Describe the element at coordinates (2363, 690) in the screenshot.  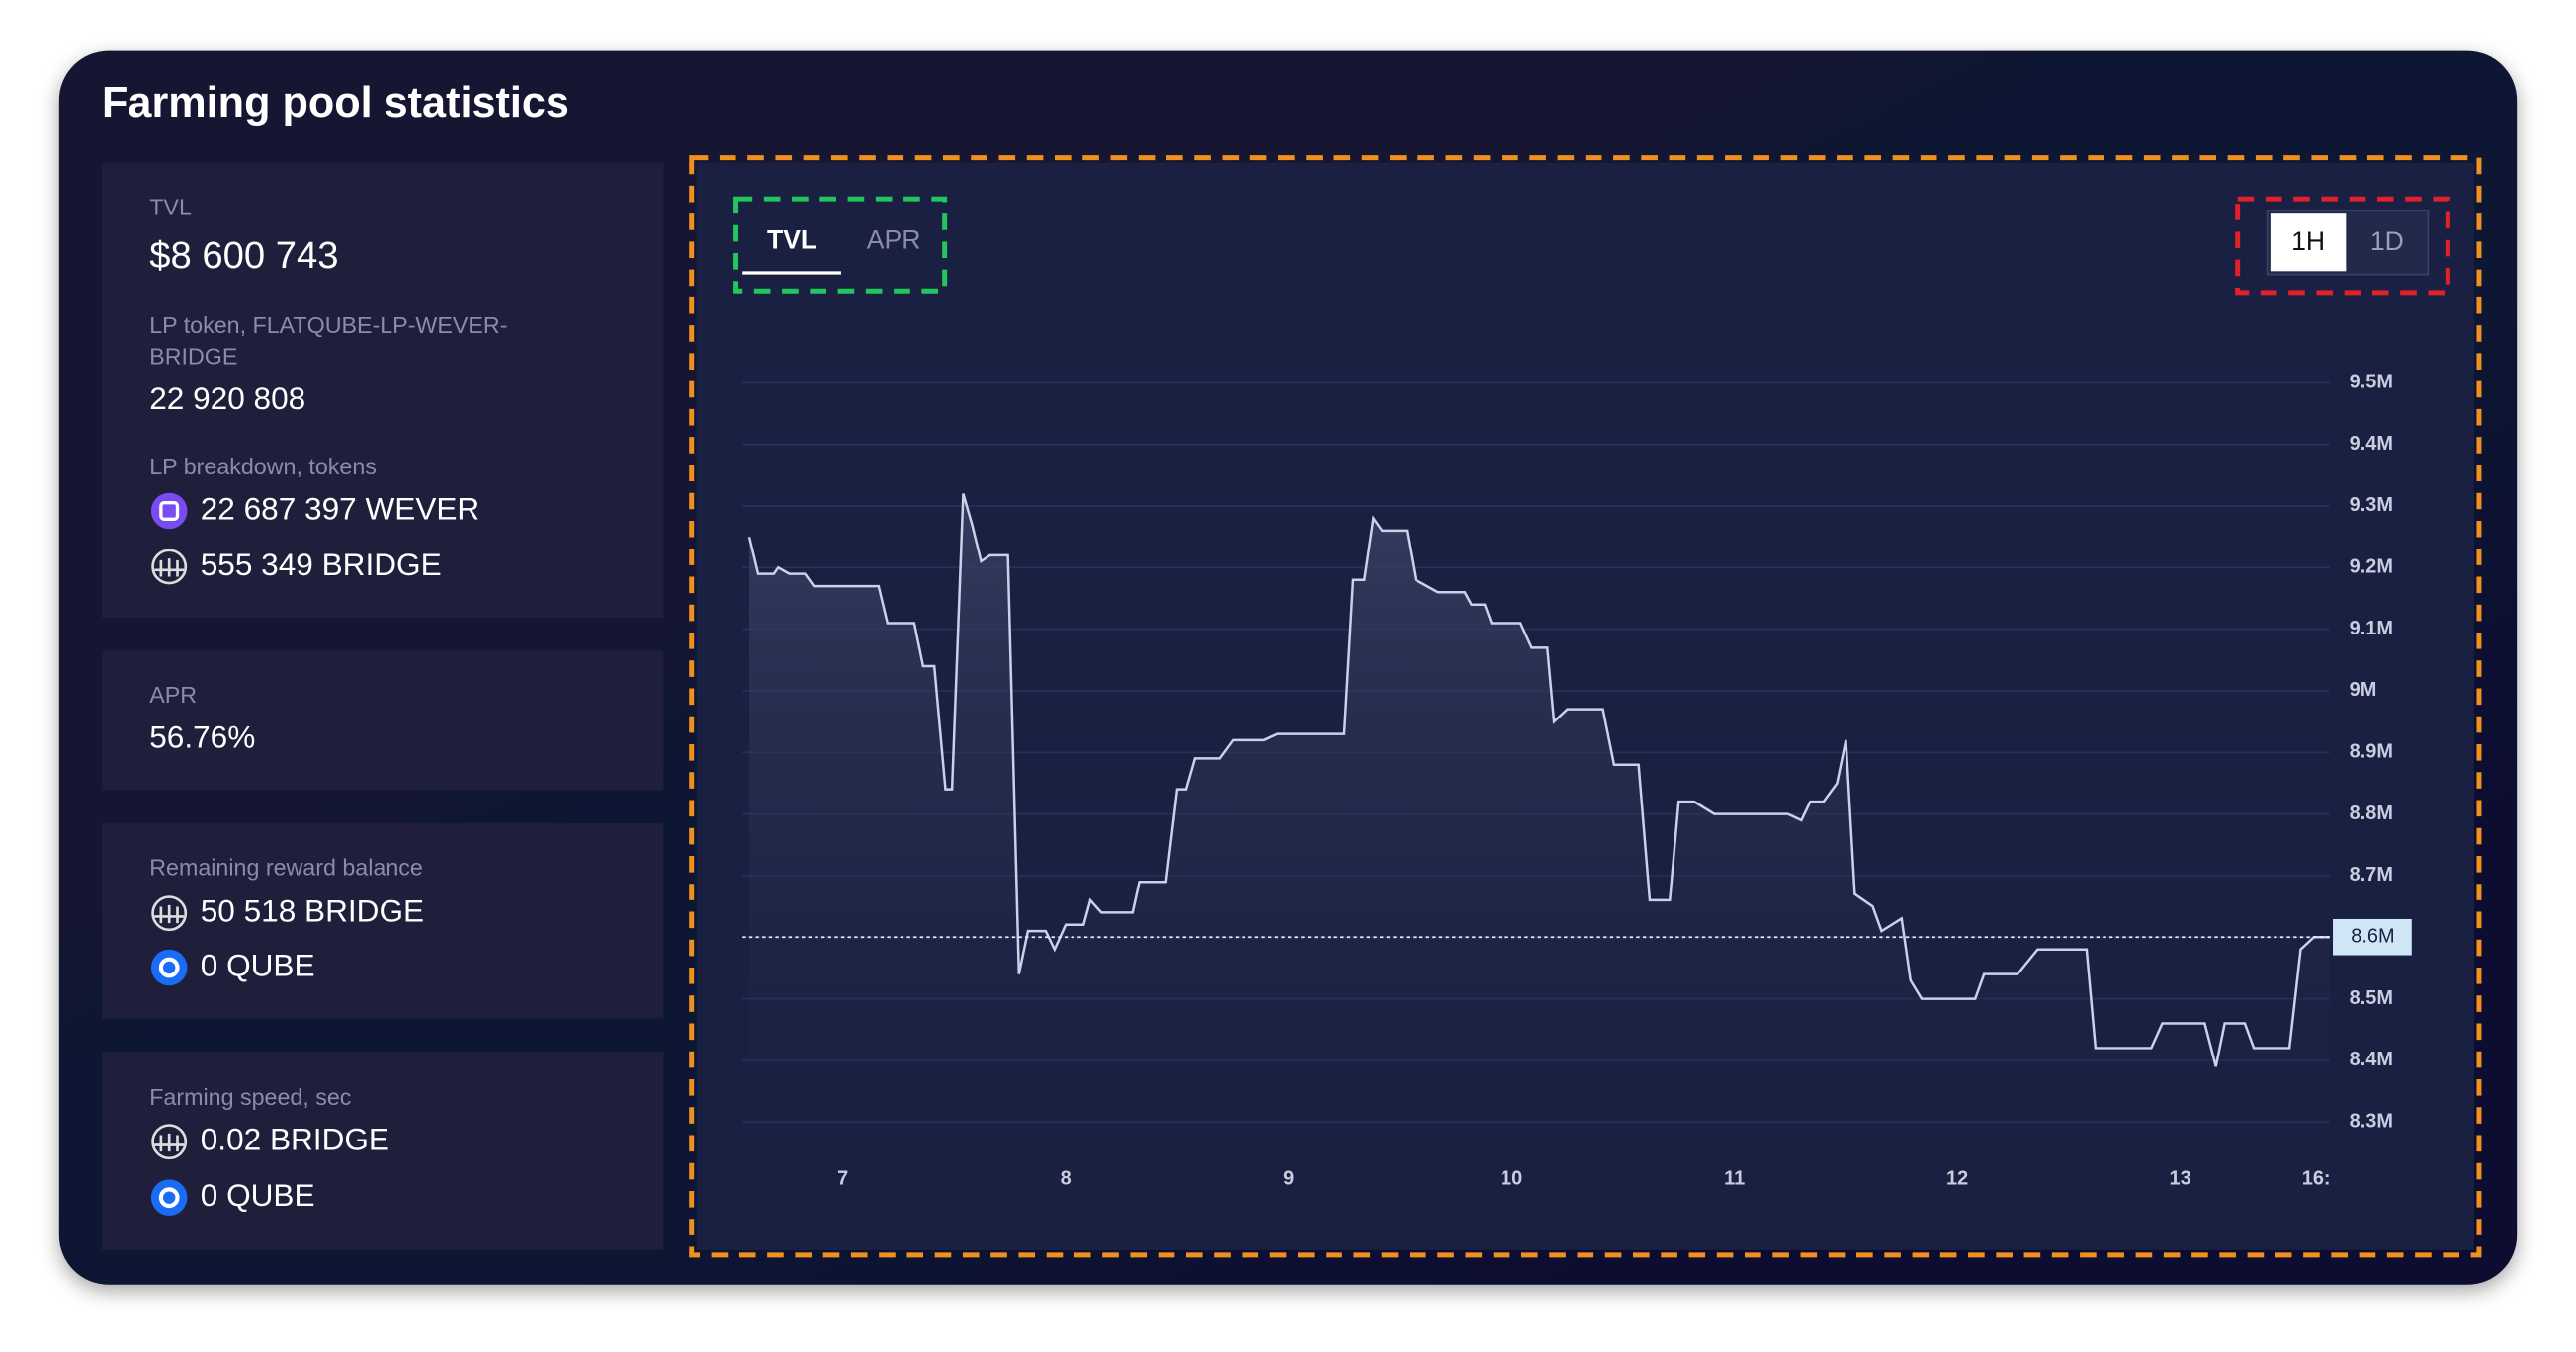
I see `y-tick-label: 9M` at that location.